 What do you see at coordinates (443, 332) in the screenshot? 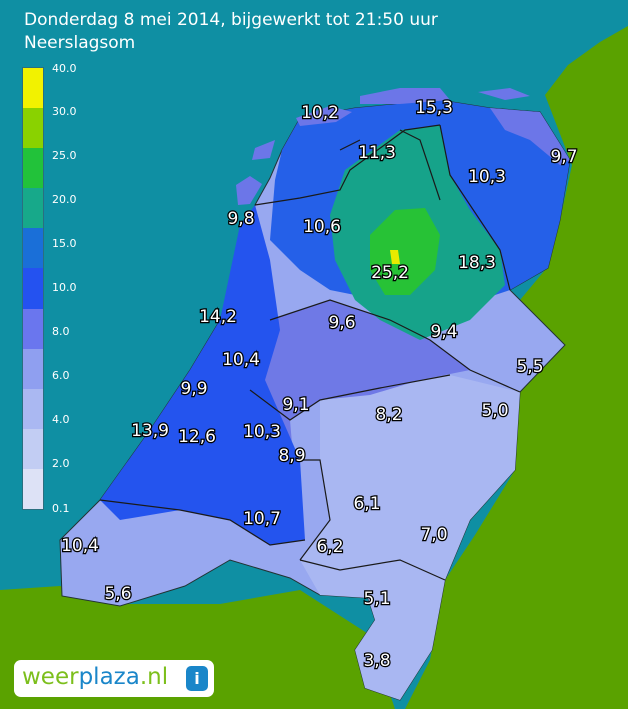
I see `precip-value-label: 9,4` at bounding box center [443, 332].